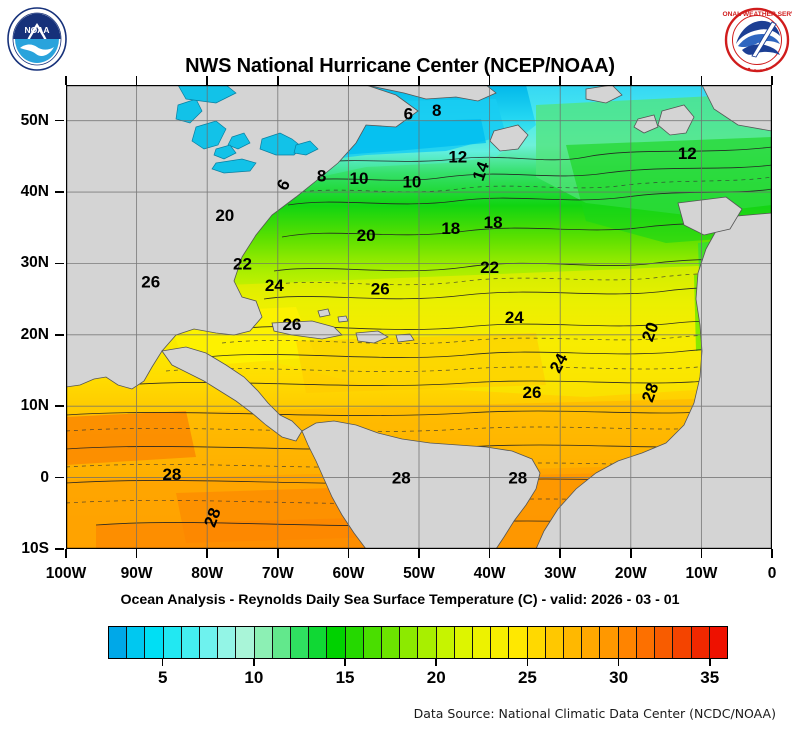 The width and height of the screenshot is (800, 737). Describe the element at coordinates (162, 677) in the screenshot. I see `colorbar-label: 5` at that location.